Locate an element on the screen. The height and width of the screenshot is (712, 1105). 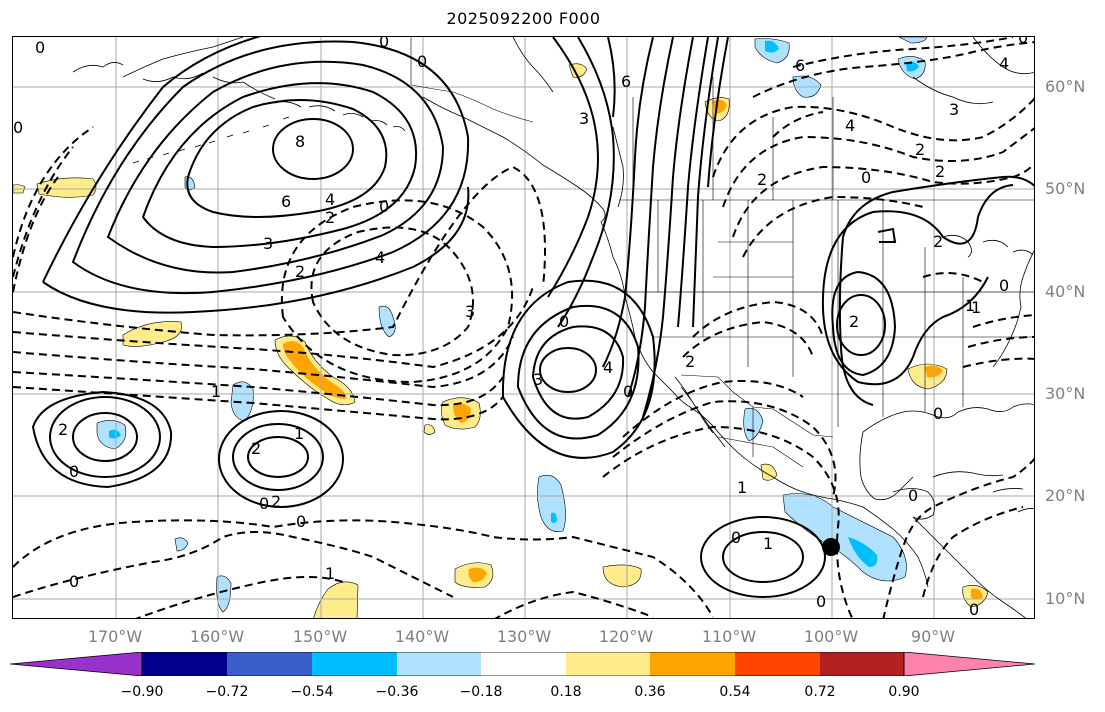
lat-label-60n: 60°N is located at coordinates (1065, 86).